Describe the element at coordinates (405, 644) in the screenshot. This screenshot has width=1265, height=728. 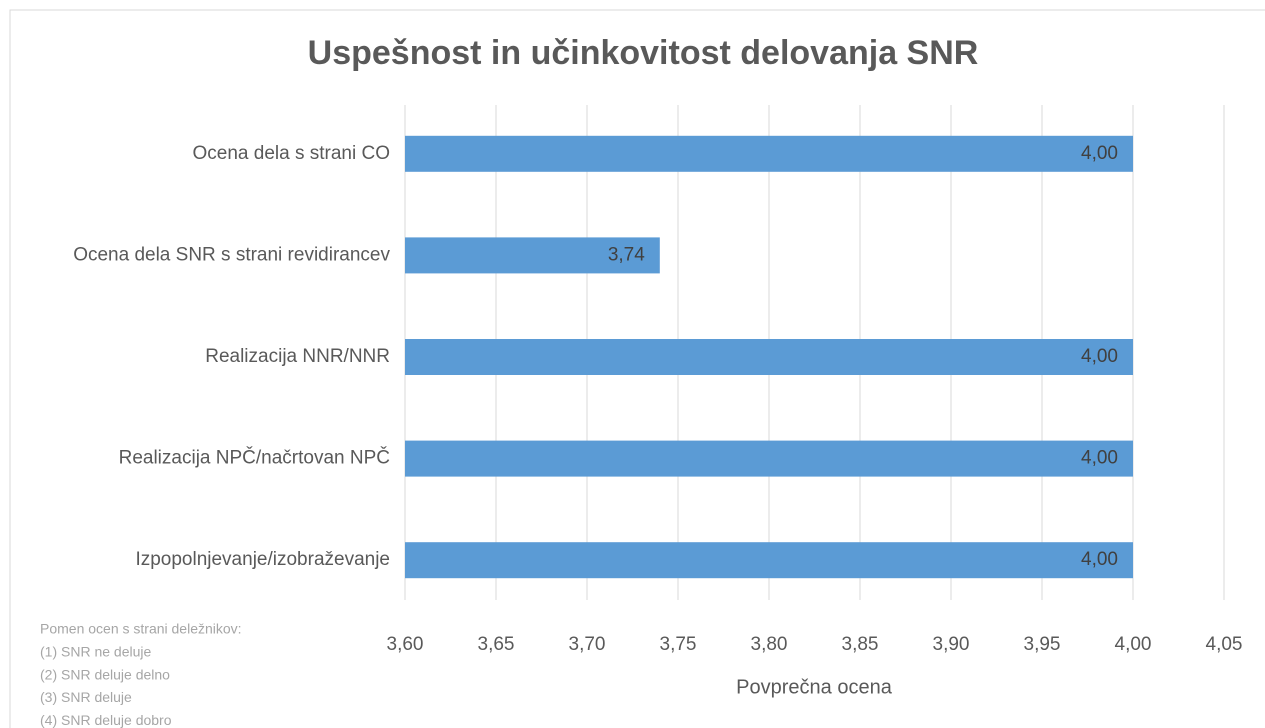
I see `x-tick-label: 3,60` at that location.